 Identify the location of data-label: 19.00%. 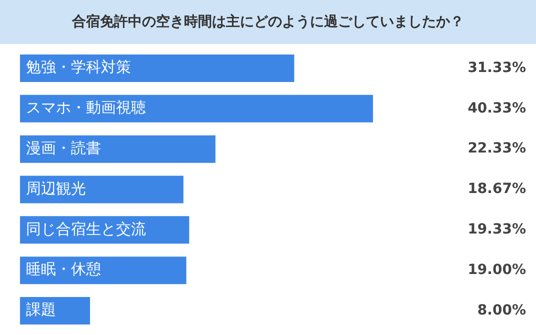
(497, 270).